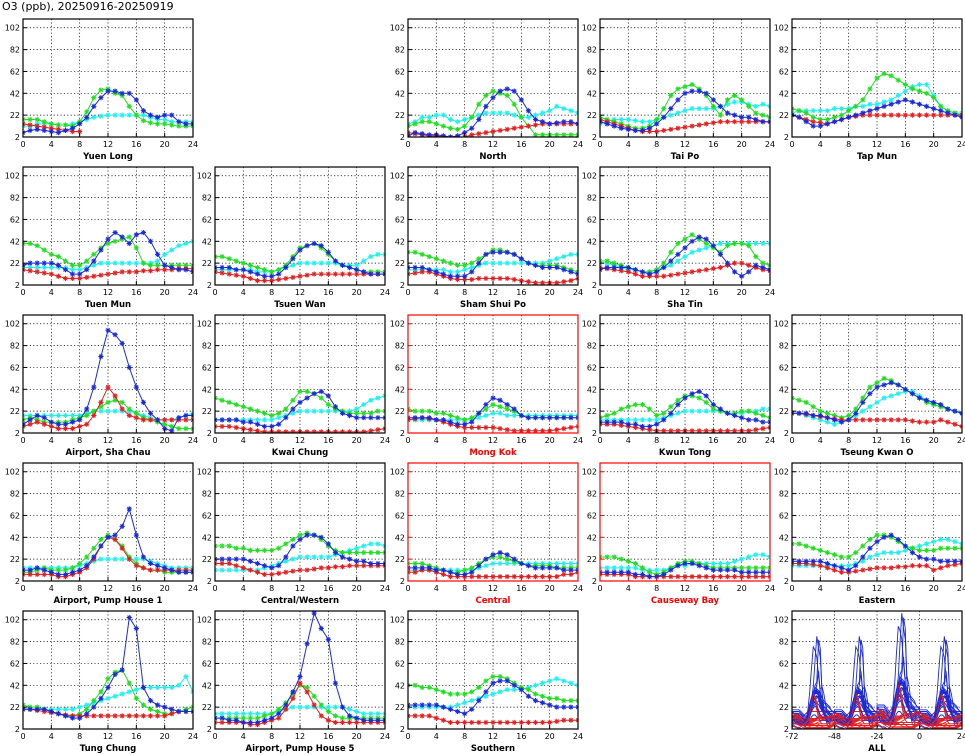 The width and height of the screenshot is (965, 755). I want to click on x-tick-label: 16, so click(521, 144).